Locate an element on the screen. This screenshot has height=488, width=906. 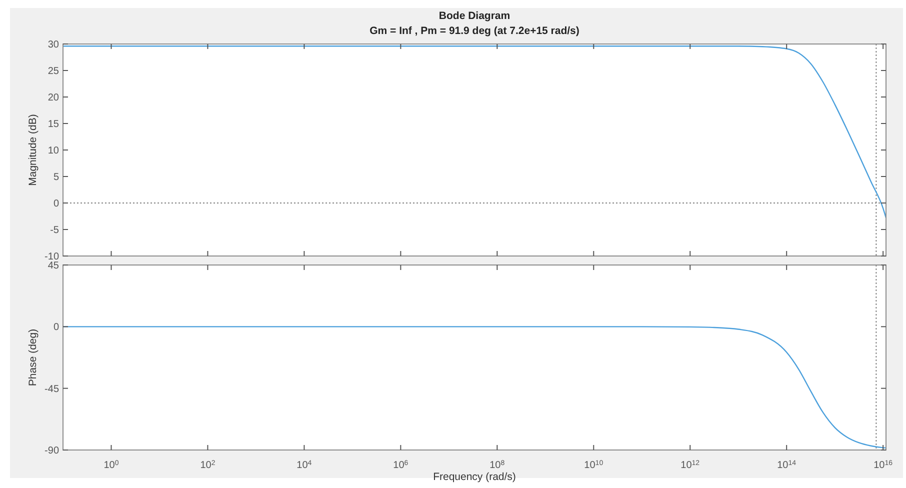
x-tick-label: 10$^{2}$ is located at coordinates (208, 465).